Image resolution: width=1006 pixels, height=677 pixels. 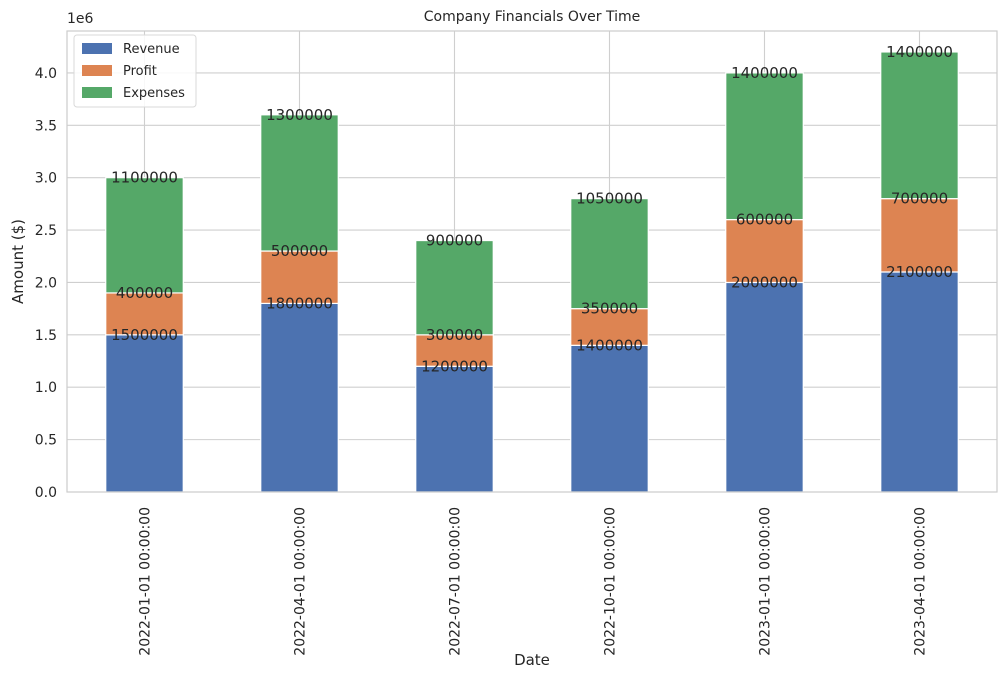 I want to click on data-label-revenue: 1800000, so click(x=299, y=303).